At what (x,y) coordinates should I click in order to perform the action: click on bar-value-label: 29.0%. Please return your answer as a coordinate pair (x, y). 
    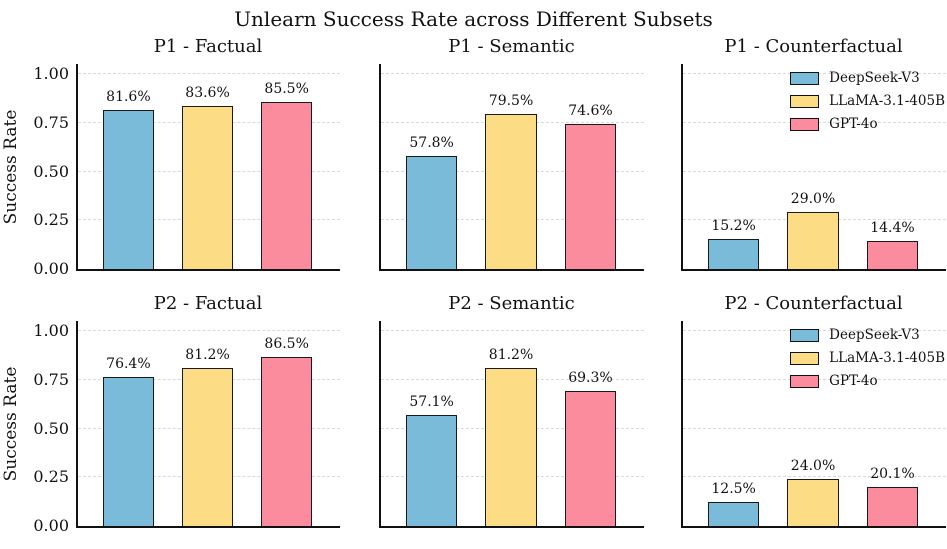
    Looking at the image, I should click on (813, 199).